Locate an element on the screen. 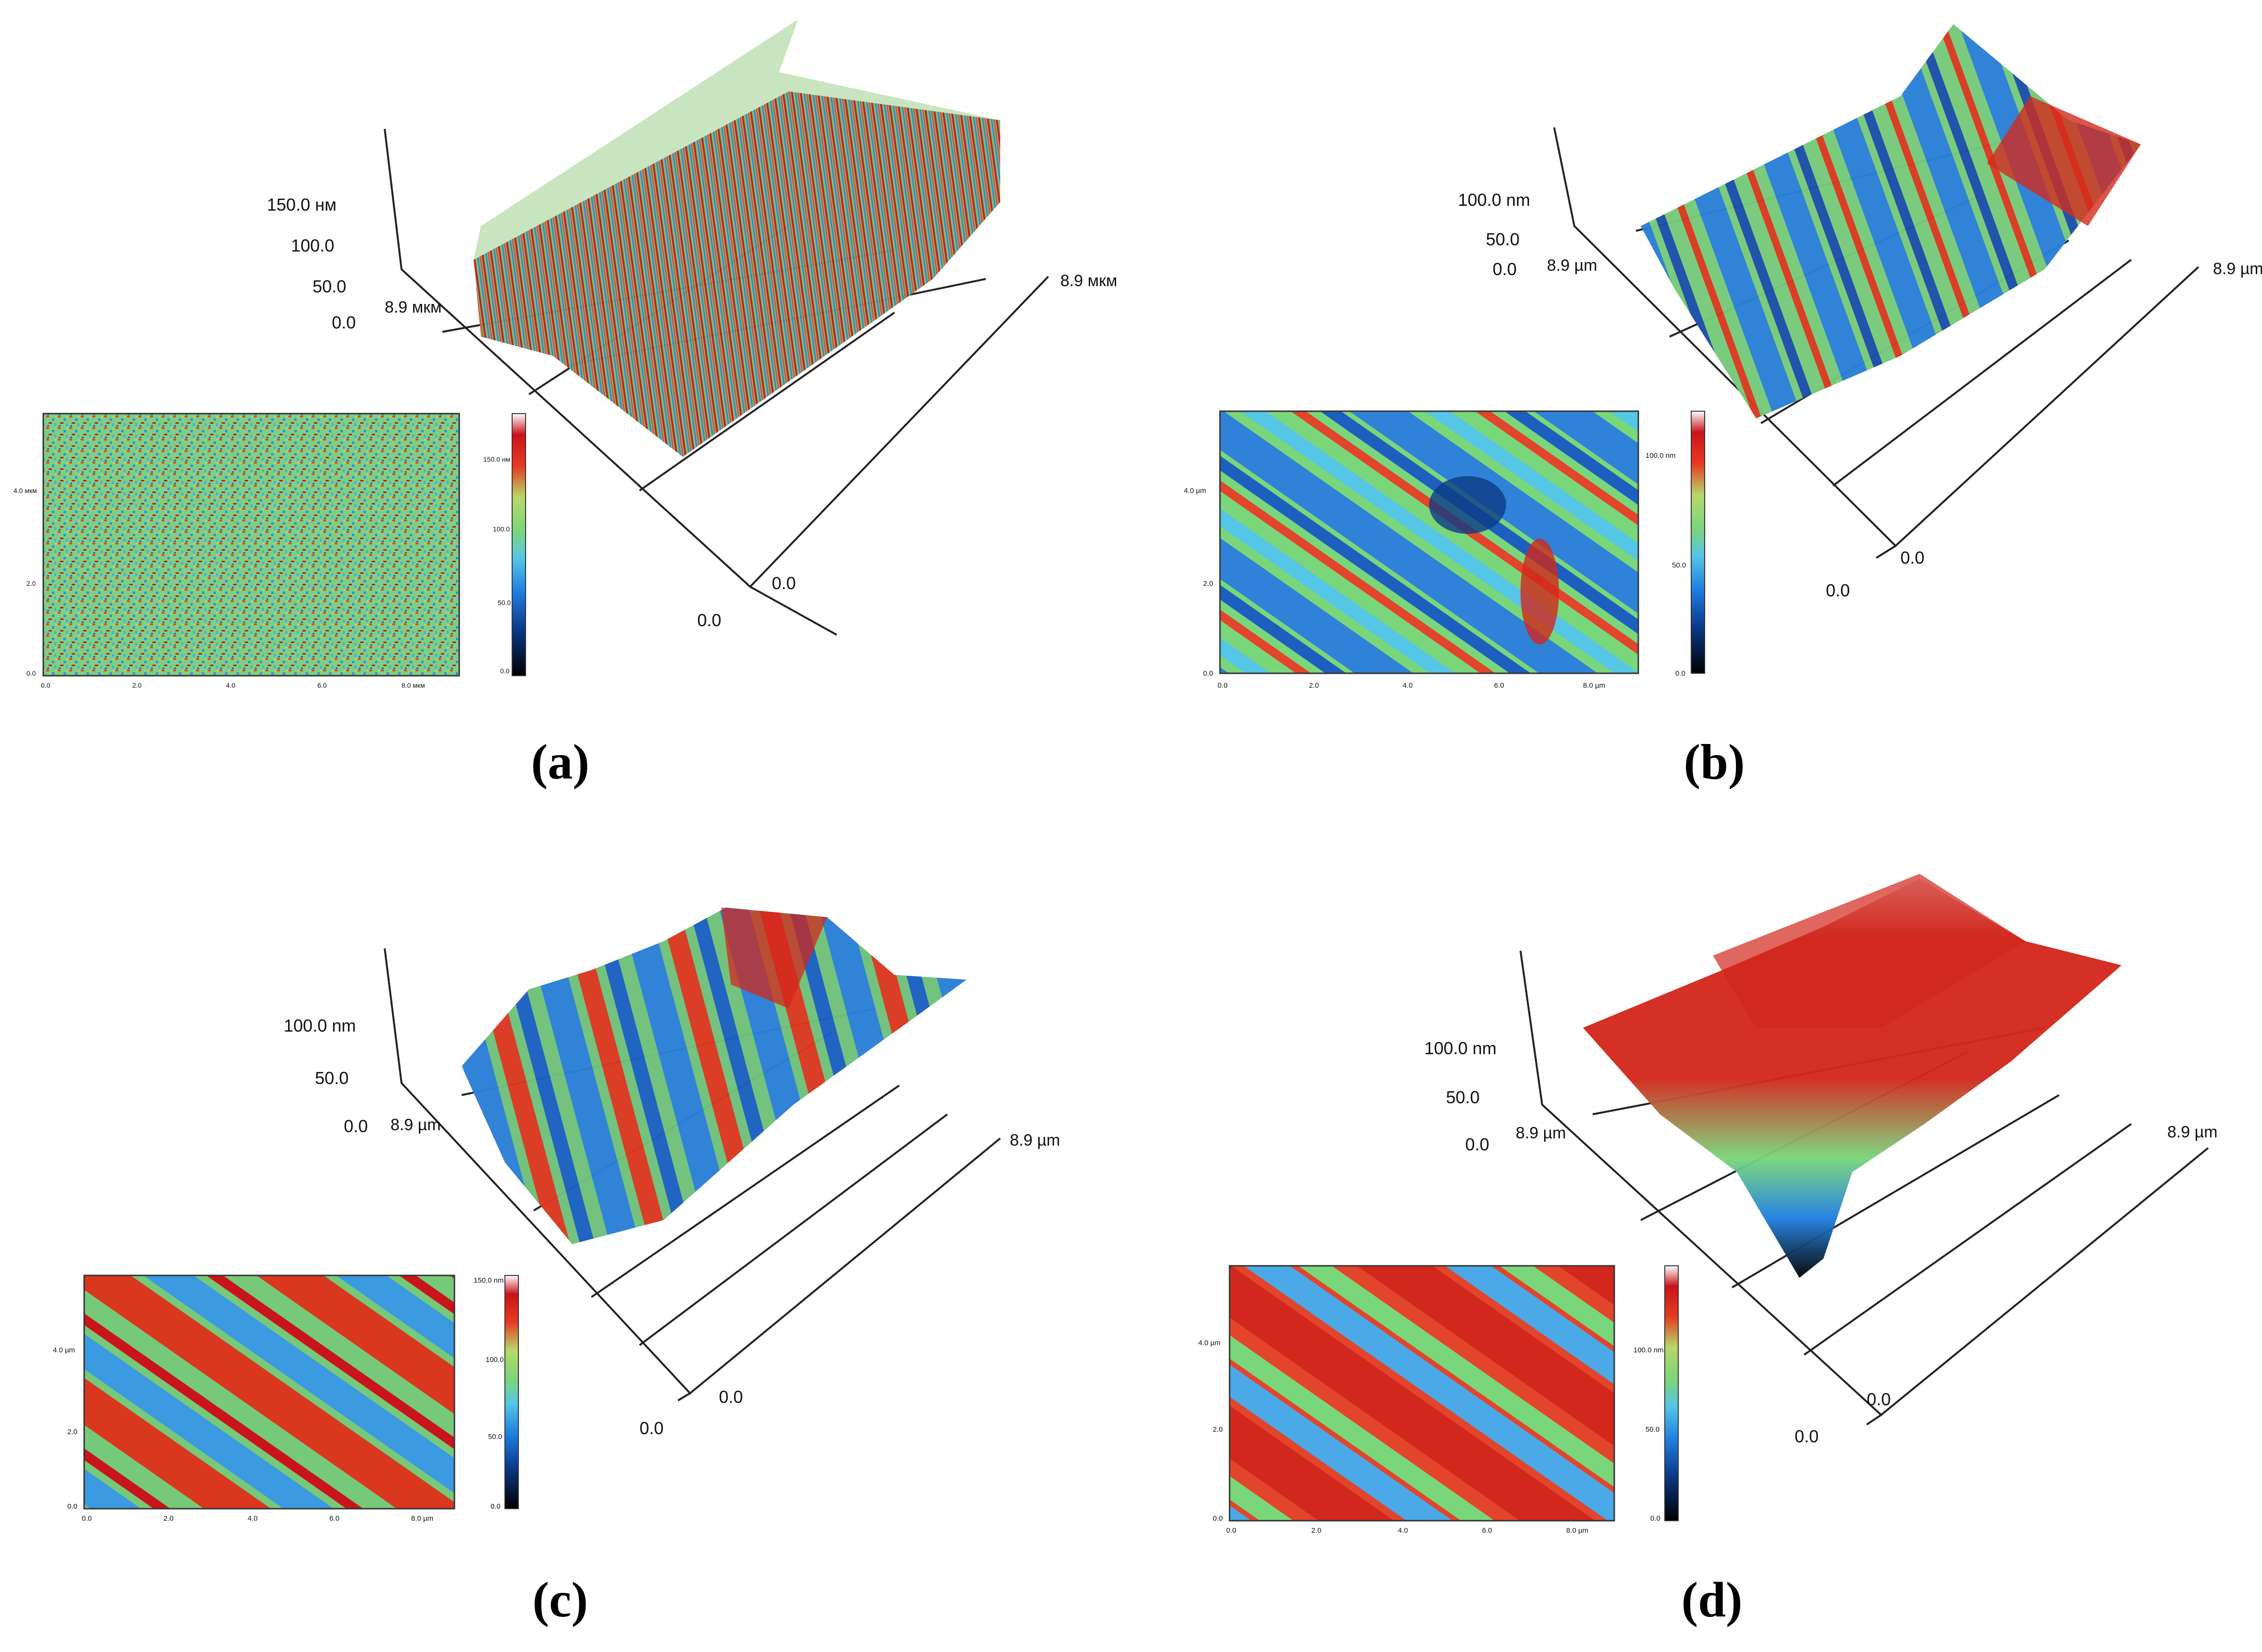 The image size is (2262, 1652). map-y-tick-d-0: 4.0 µm is located at coordinates (1209, 1343).